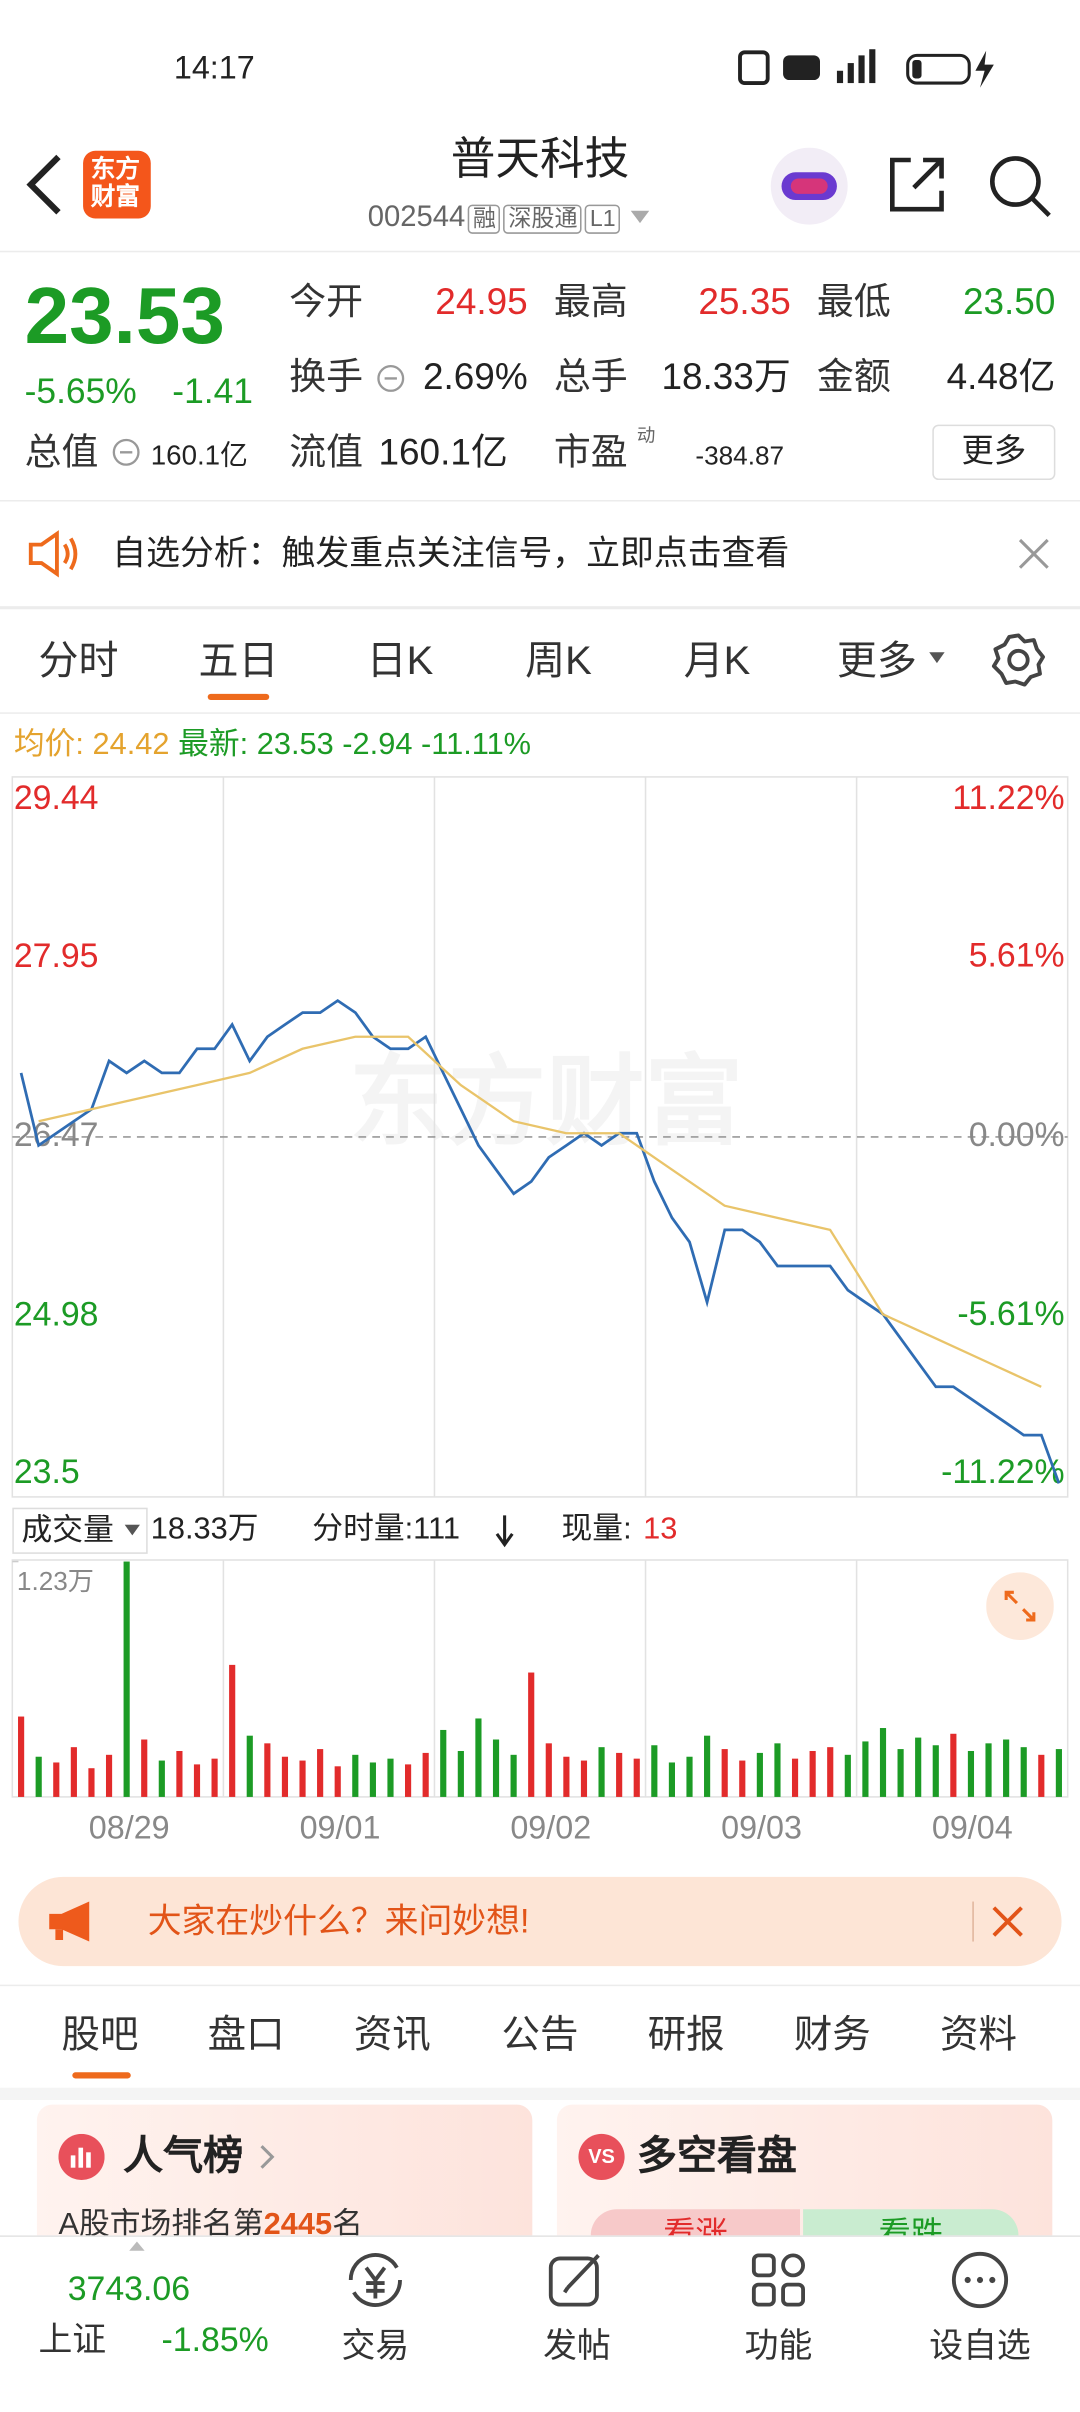 The height and width of the screenshot is (2412, 1080). What do you see at coordinates (46, 185) in the screenshot?
I see `back-button` at bounding box center [46, 185].